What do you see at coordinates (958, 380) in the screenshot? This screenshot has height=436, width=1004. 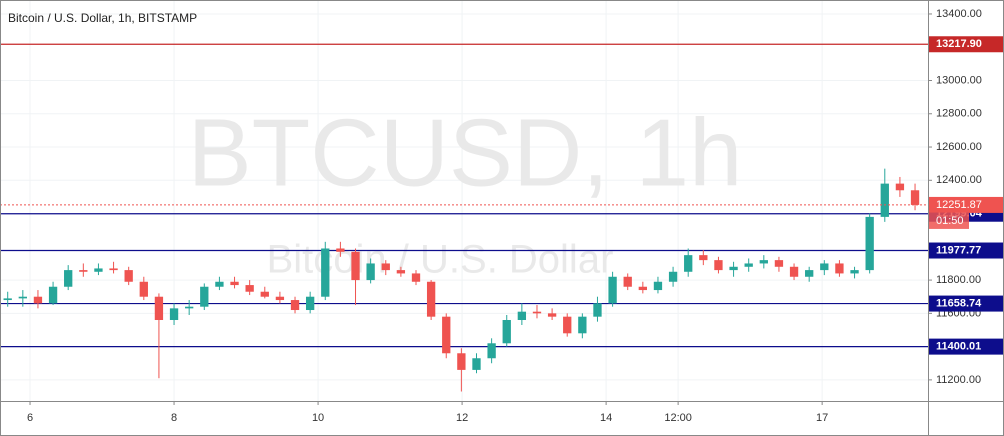 I see `y-tick-label: 11200.00` at bounding box center [958, 380].